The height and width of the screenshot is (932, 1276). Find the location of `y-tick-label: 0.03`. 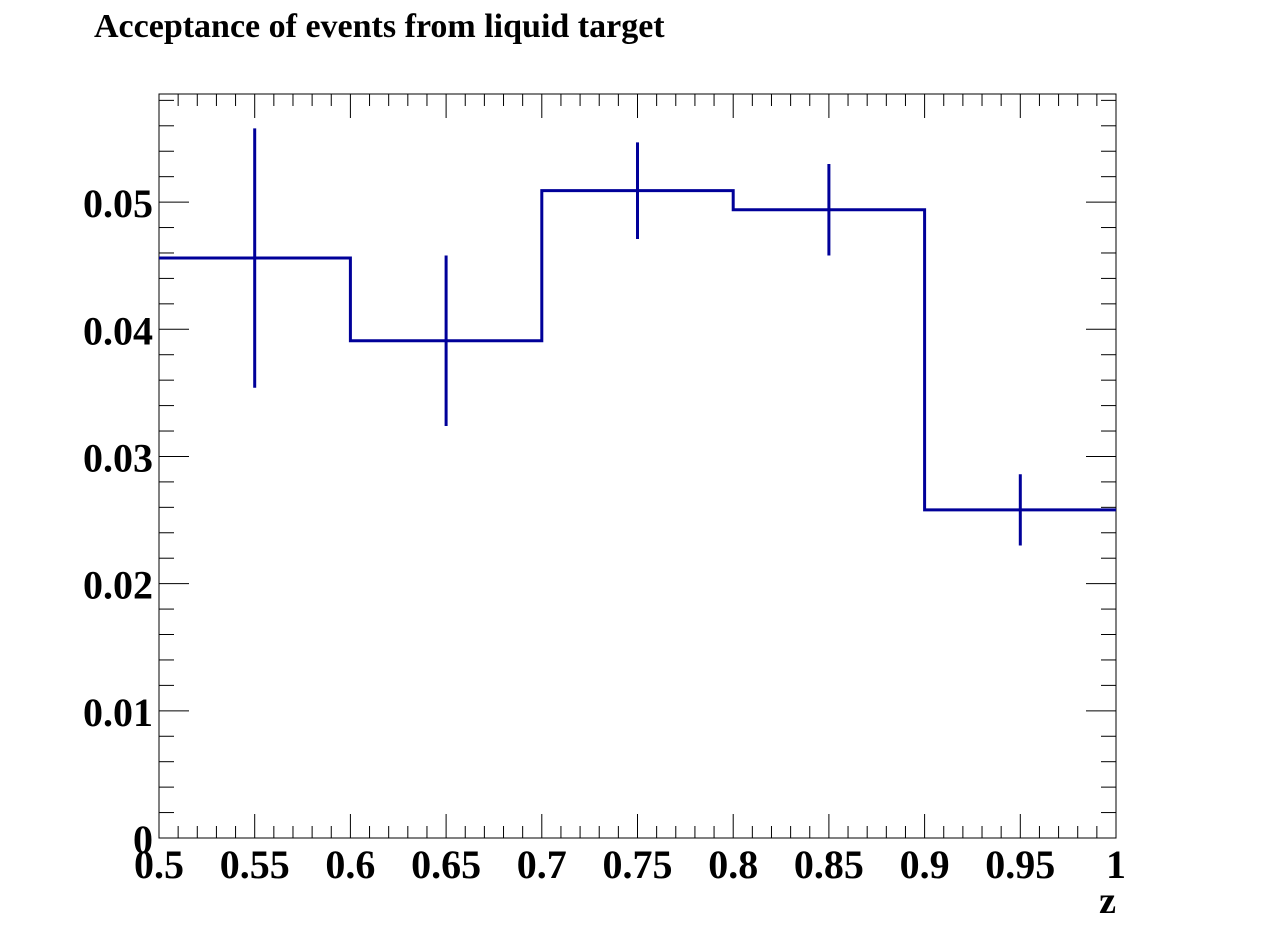

y-tick-label: 0.03 is located at coordinates (118, 457).